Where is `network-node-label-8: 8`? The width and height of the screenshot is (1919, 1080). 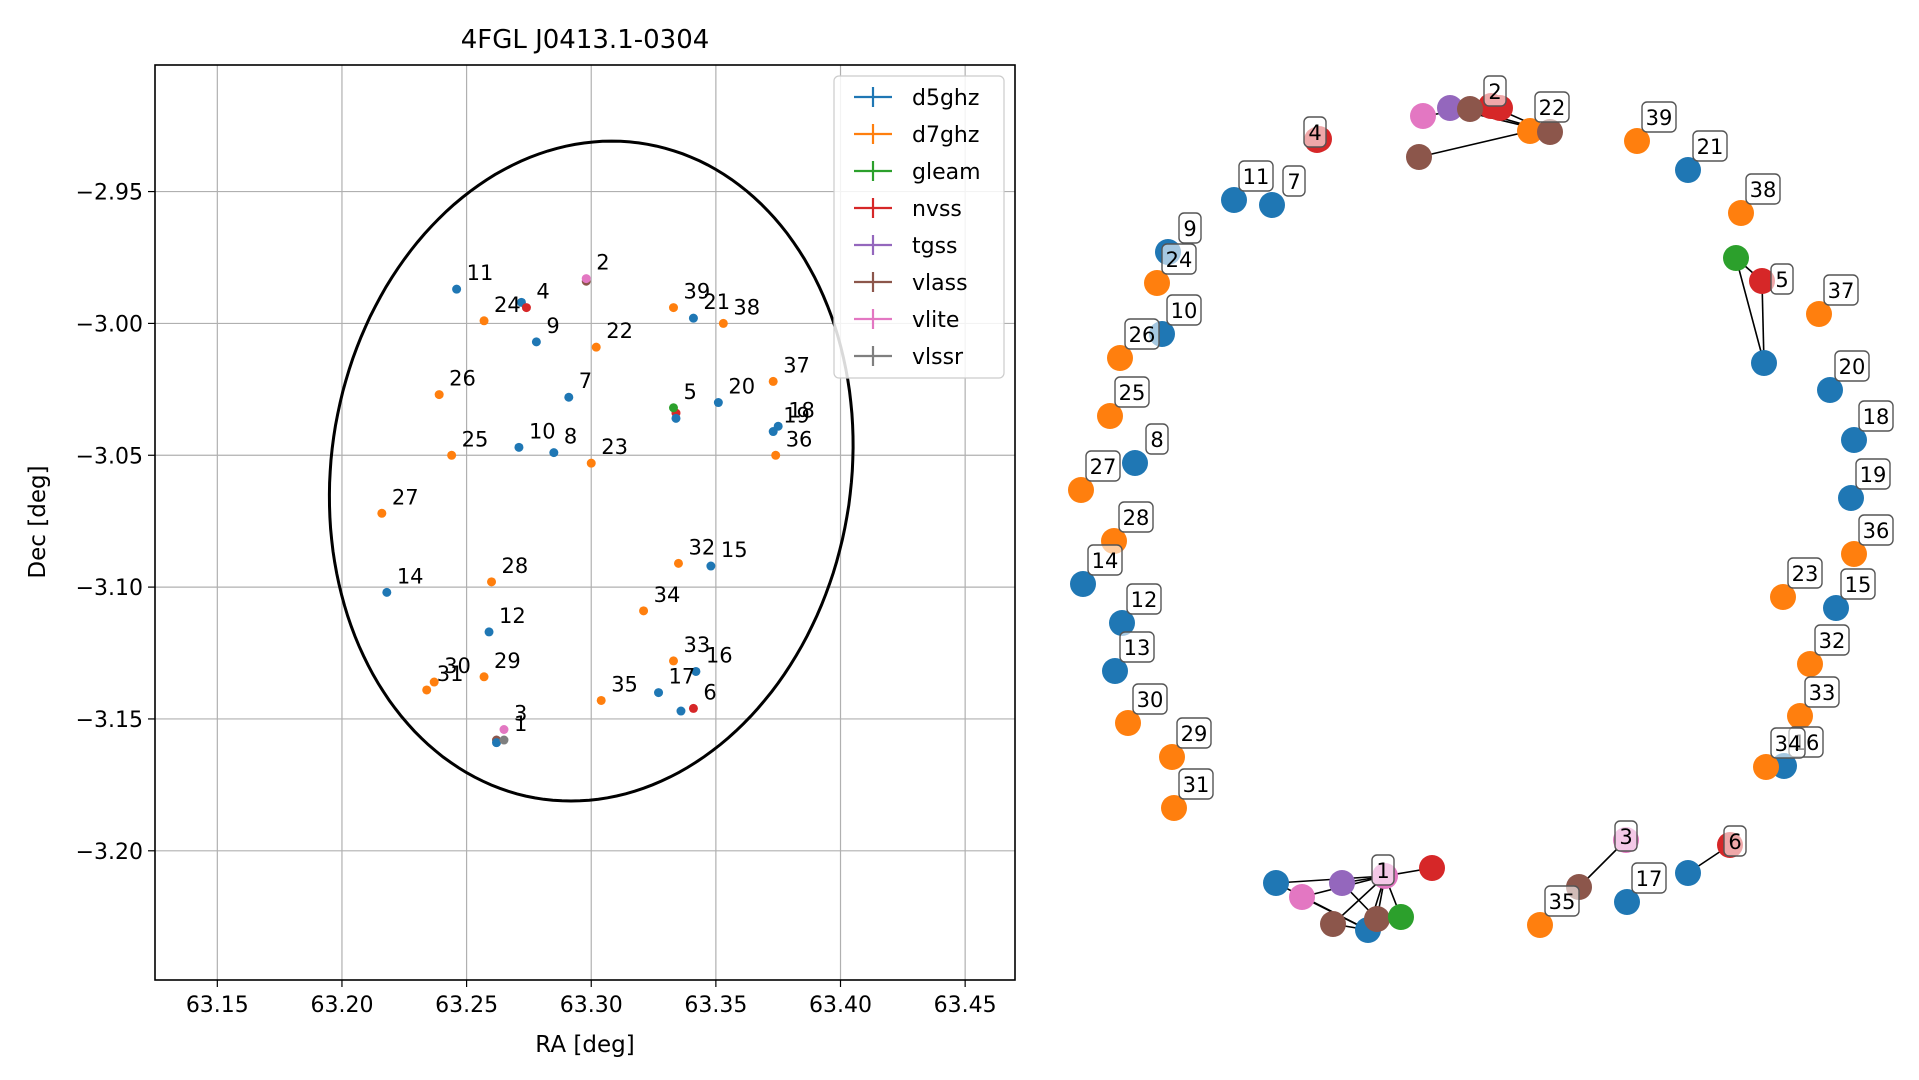
network-node-label-8: 8 is located at coordinates (1157, 439).